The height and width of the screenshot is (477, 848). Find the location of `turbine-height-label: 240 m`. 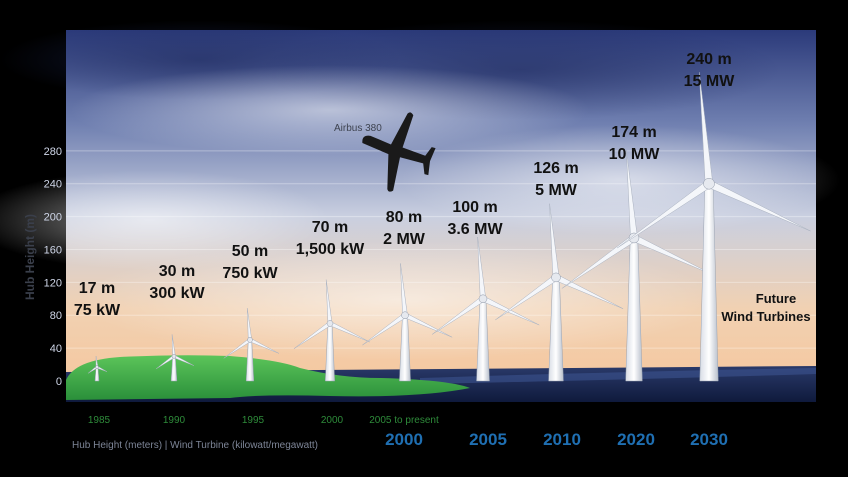

turbine-height-label: 240 m is located at coordinates (708, 59).